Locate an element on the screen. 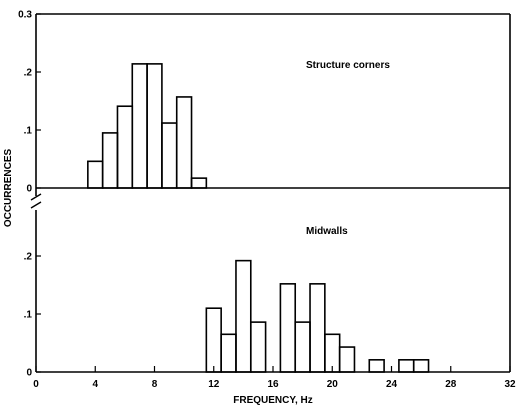 Image resolution: width=524 pixels, height=412 pixels. y-ticks: 0 .1 .2 0.3 0 .1 .2 is located at coordinates (29, 194).